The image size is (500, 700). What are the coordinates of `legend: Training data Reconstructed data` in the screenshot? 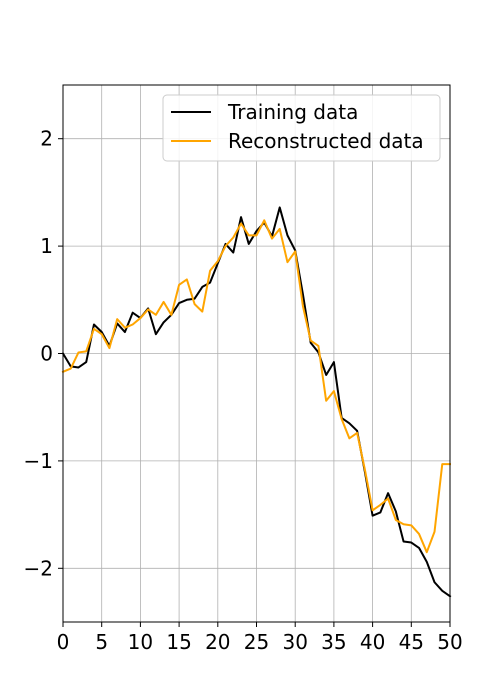 It's located at (301, 128).